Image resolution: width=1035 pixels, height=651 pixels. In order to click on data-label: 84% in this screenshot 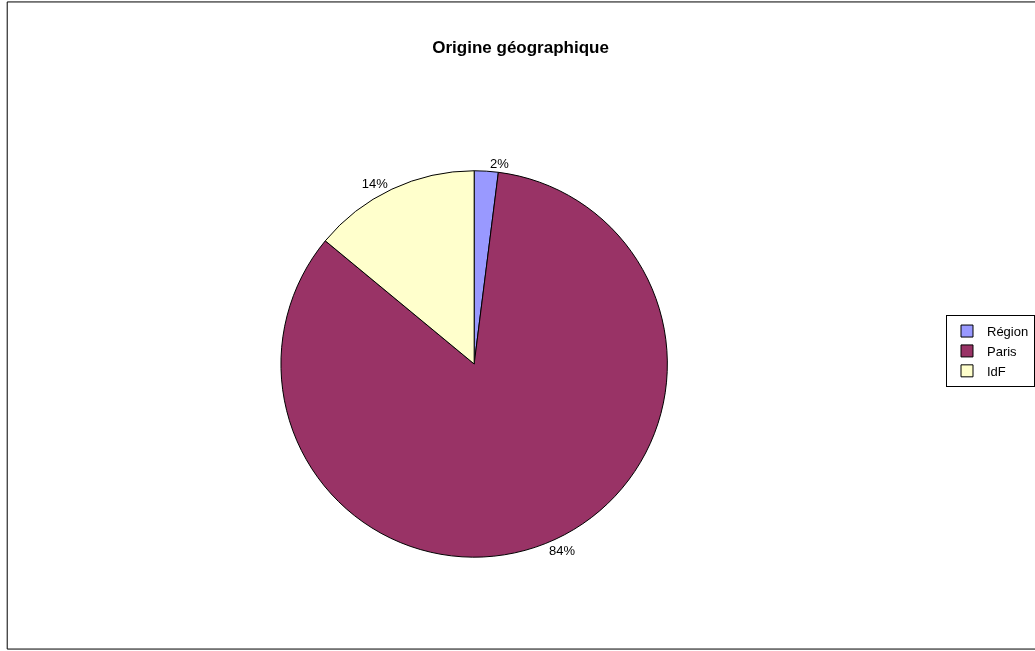, I will do `click(562, 550)`.